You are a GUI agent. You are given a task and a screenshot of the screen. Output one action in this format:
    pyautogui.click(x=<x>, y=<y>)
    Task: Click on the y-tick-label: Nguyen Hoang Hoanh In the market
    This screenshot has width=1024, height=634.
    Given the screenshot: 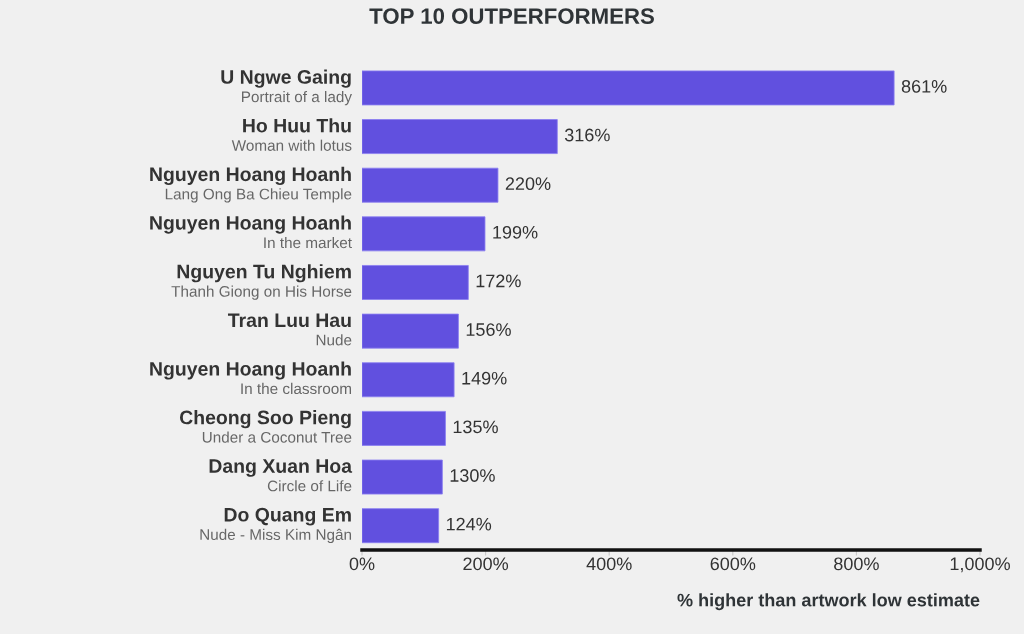 What is the action you would take?
    pyautogui.click(x=251, y=232)
    